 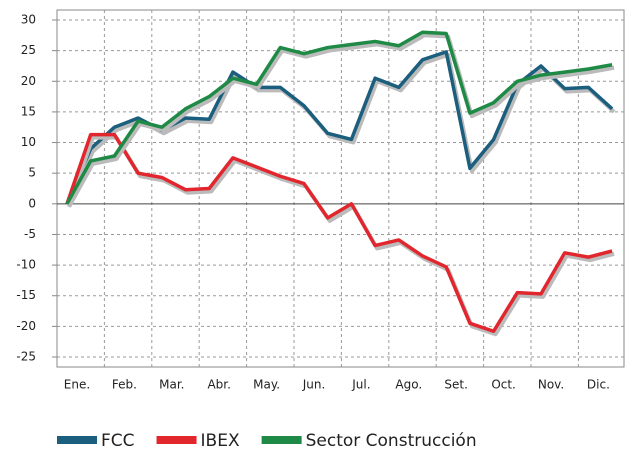 What do you see at coordinates (28, 20) in the screenshot?
I see `y-tick-label: 30` at bounding box center [28, 20].